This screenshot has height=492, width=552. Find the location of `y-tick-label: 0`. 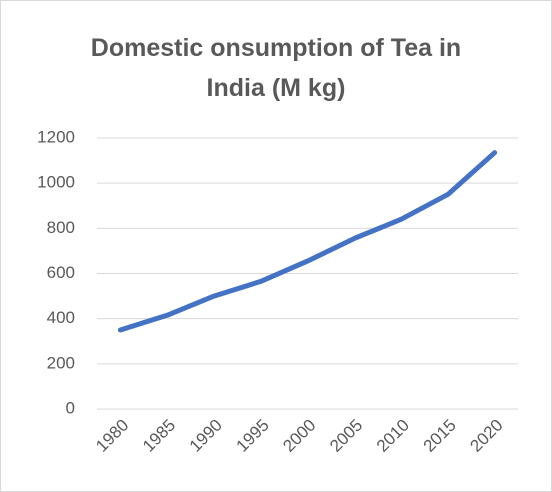

y-tick-label: 0 is located at coordinates (70, 407).